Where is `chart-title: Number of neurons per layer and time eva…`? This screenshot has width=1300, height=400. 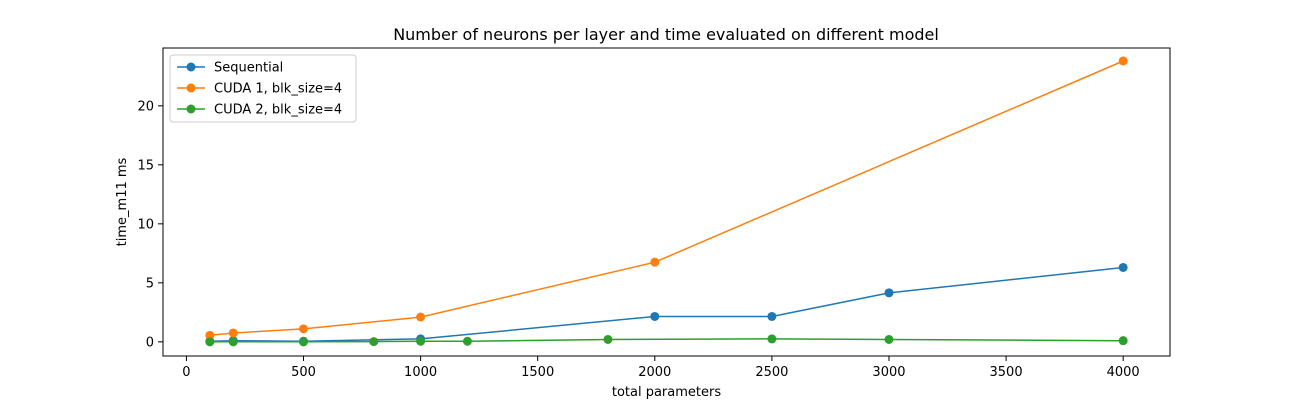 chart-title: Number of neurons per layer and time eva… is located at coordinates (666, 34).